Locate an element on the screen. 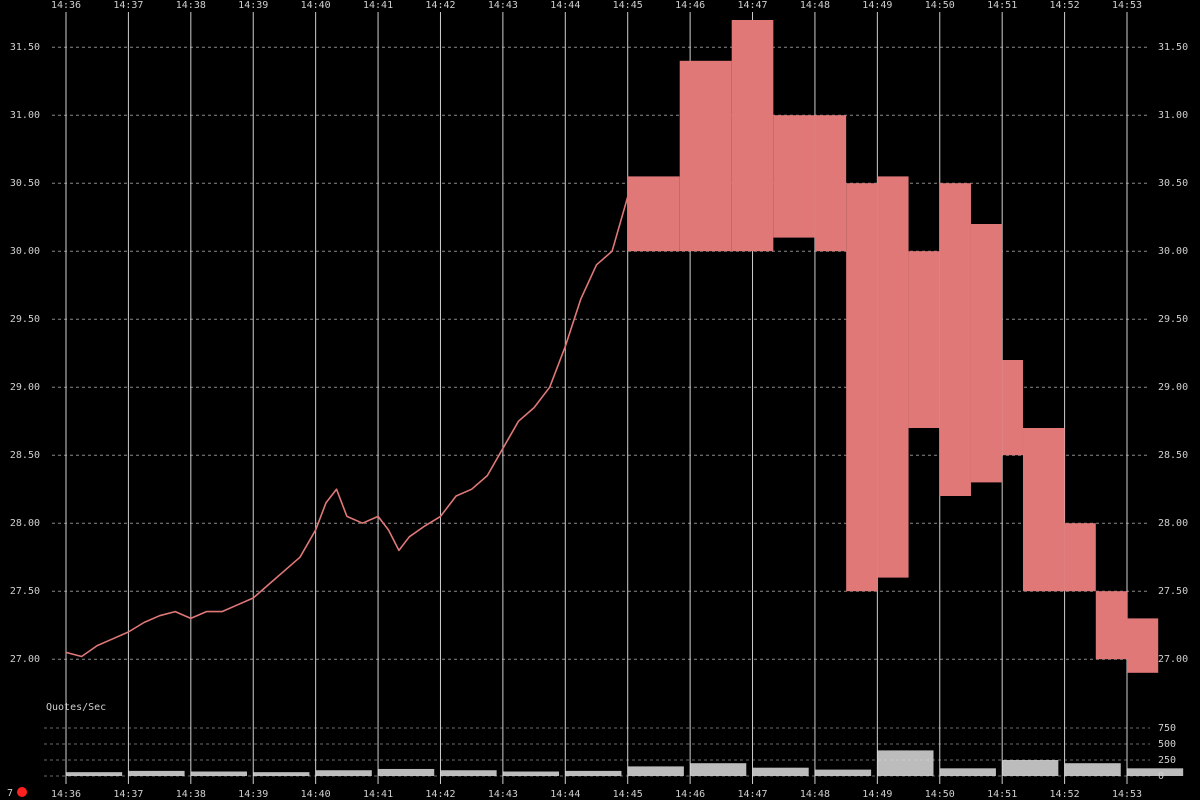  x-tick-label-bottom: 14:52 is located at coordinates (1065, 794).